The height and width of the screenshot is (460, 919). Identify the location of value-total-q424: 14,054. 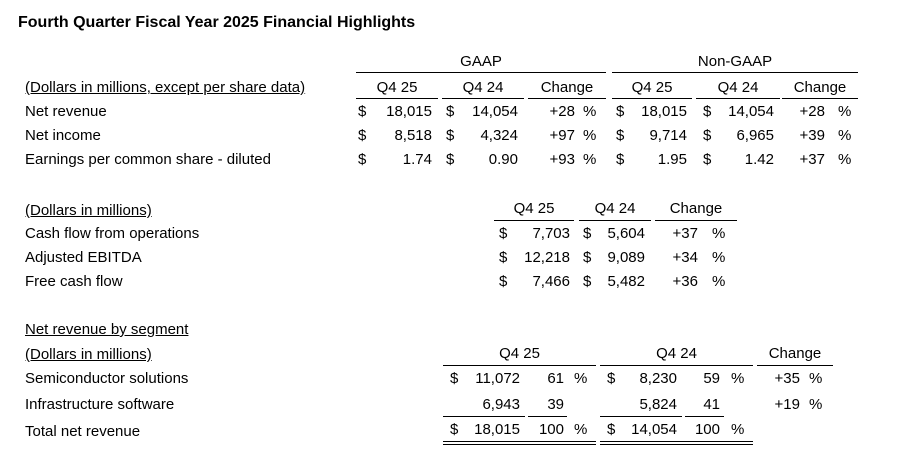
(654, 429).